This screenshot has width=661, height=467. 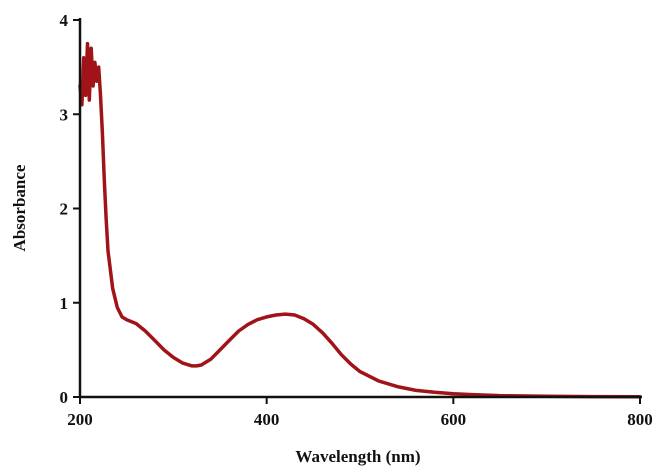 I want to click on y-axis: 0 1 2 3 4, so click(x=71, y=209).